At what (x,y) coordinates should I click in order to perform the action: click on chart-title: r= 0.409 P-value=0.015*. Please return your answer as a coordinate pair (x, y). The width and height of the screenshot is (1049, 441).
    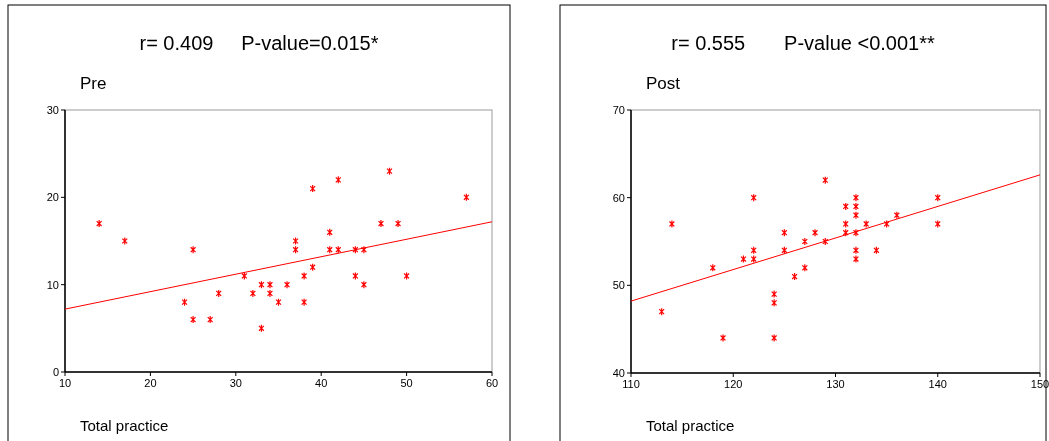
    Looking at the image, I should click on (259, 43).